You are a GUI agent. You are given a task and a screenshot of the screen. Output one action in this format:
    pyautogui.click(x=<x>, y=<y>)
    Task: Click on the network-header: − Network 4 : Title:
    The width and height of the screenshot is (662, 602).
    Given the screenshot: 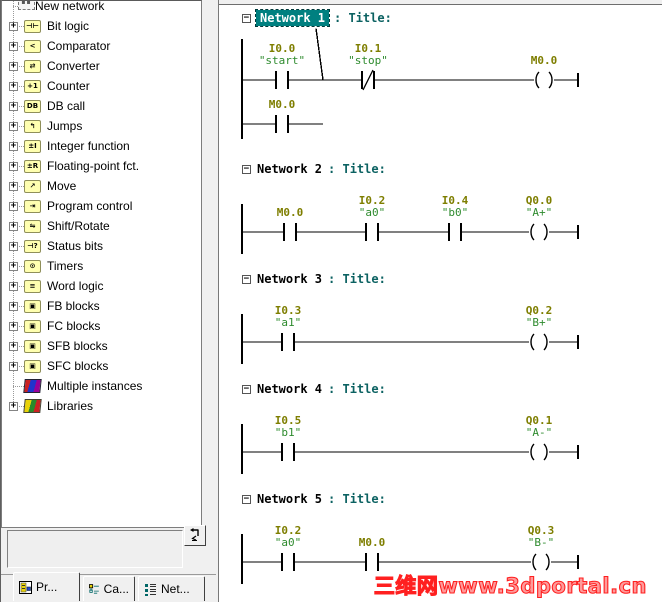 What is the action you would take?
    pyautogui.click(x=452, y=389)
    